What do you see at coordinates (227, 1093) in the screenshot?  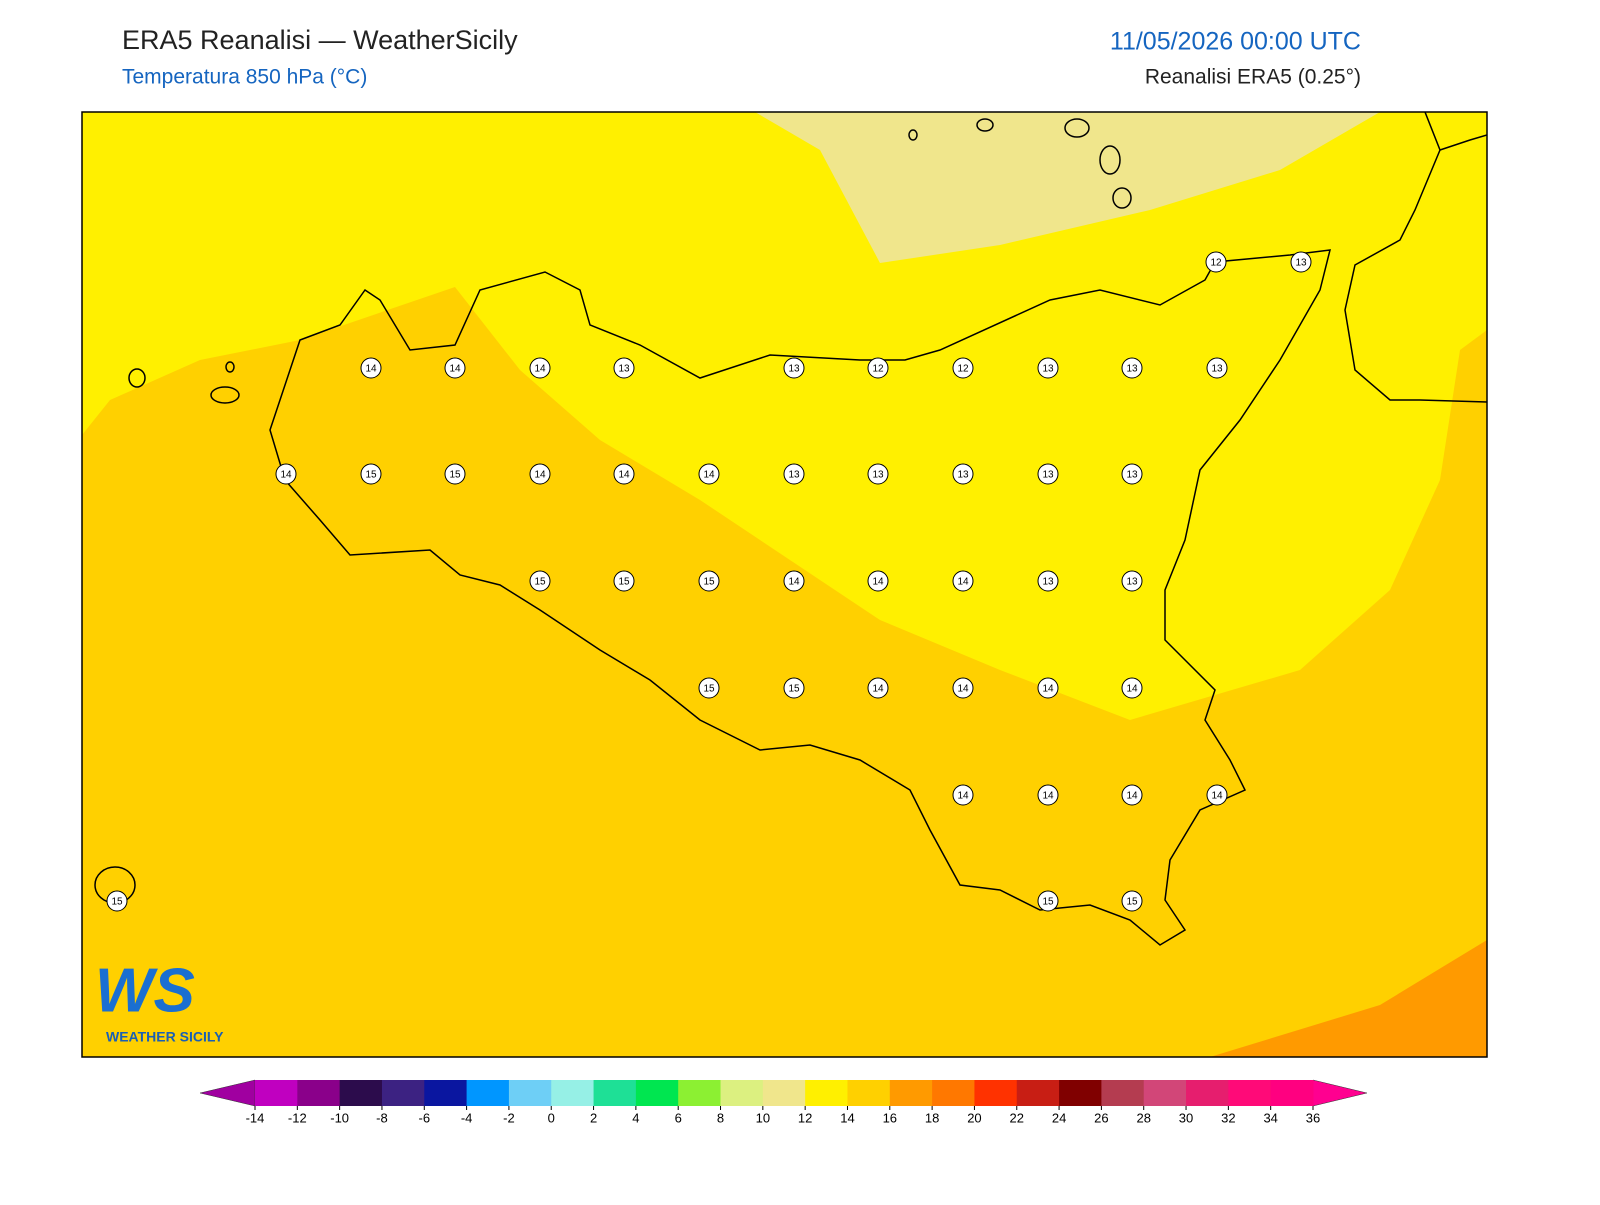 I see `colorbar-under` at bounding box center [227, 1093].